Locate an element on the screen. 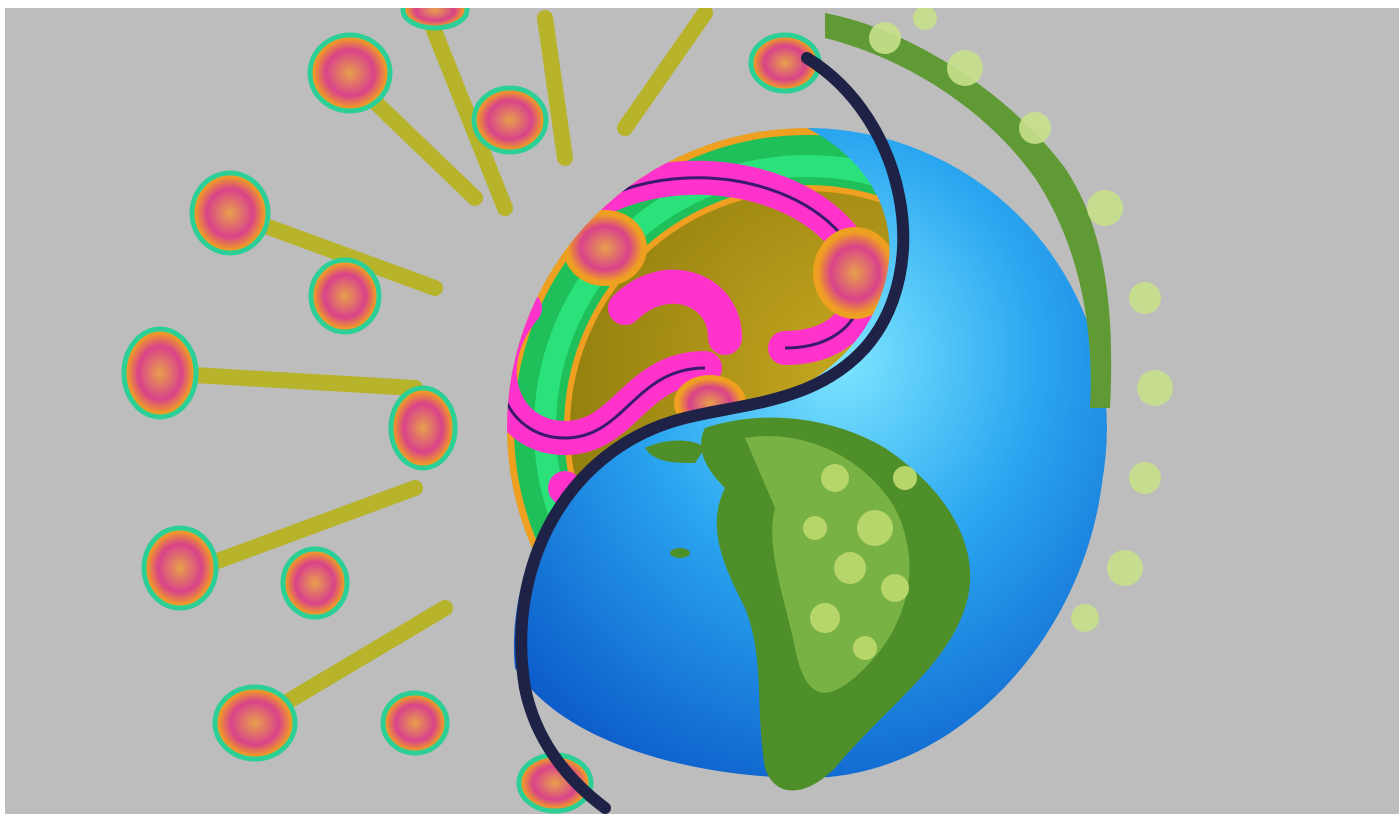 The width and height of the screenshot is (1399, 814). earth-continents is located at coordinates (808, 604).